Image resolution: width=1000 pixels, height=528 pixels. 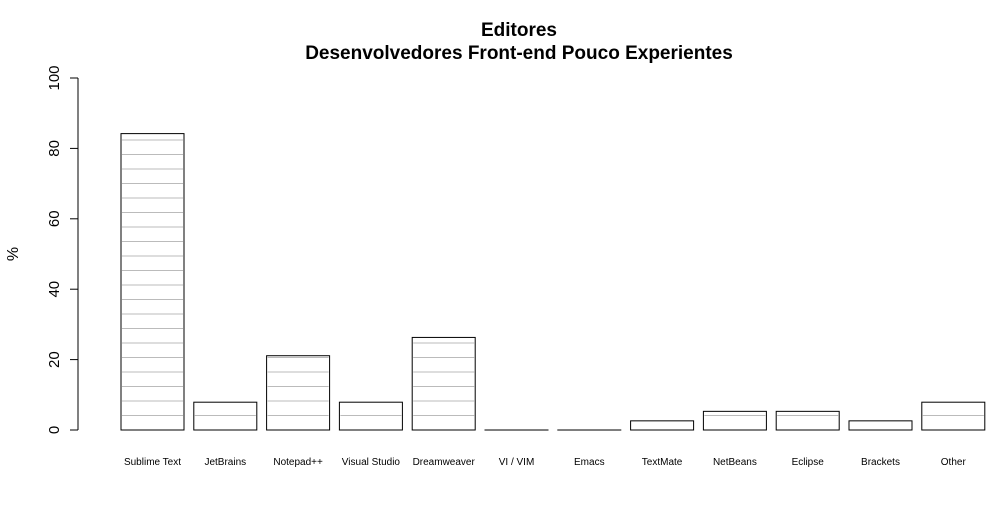 What do you see at coordinates (54, 77) in the screenshot?
I see `y-tick-label: 100` at bounding box center [54, 77].